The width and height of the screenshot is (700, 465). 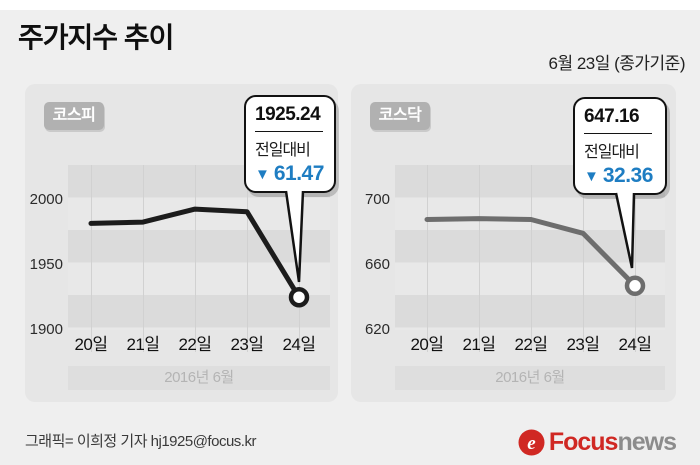 I want to click on kosdaq-badge: 코스닥, so click(x=400, y=116).